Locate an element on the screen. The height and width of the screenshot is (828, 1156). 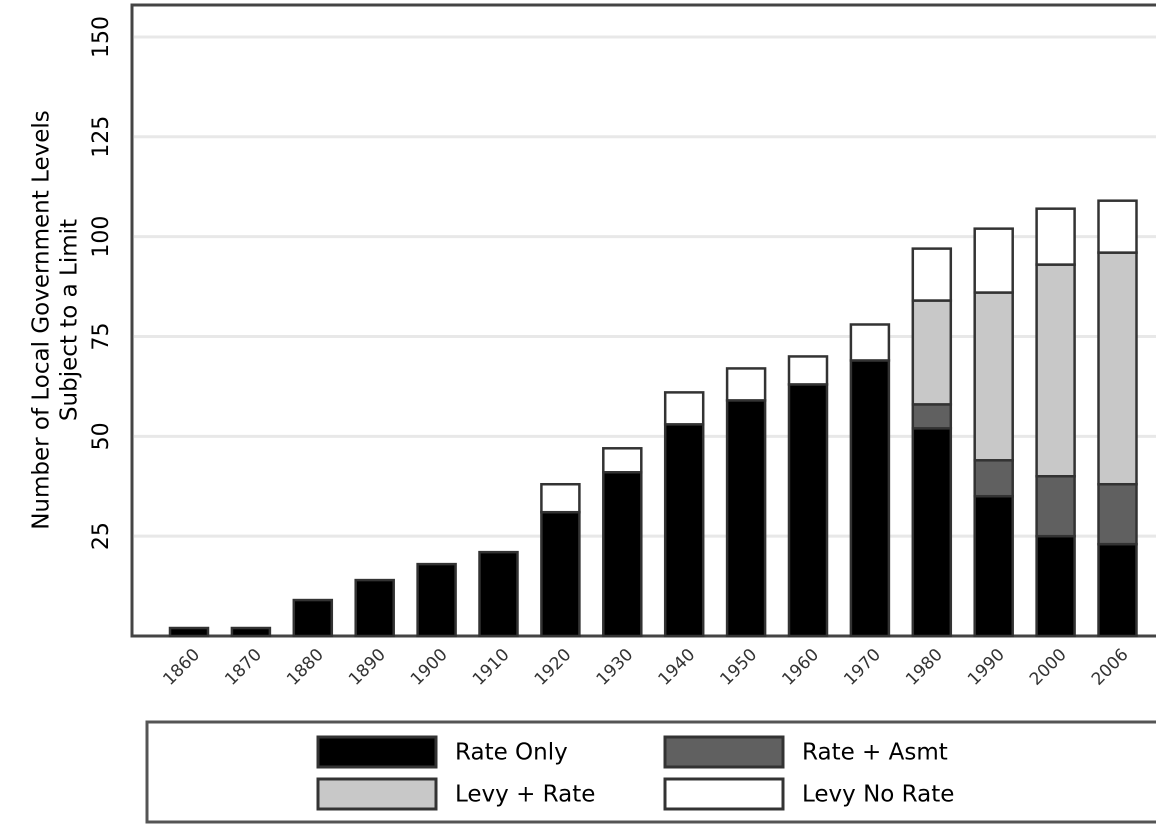
legend-label: Rate Only is located at coordinates (511, 753).